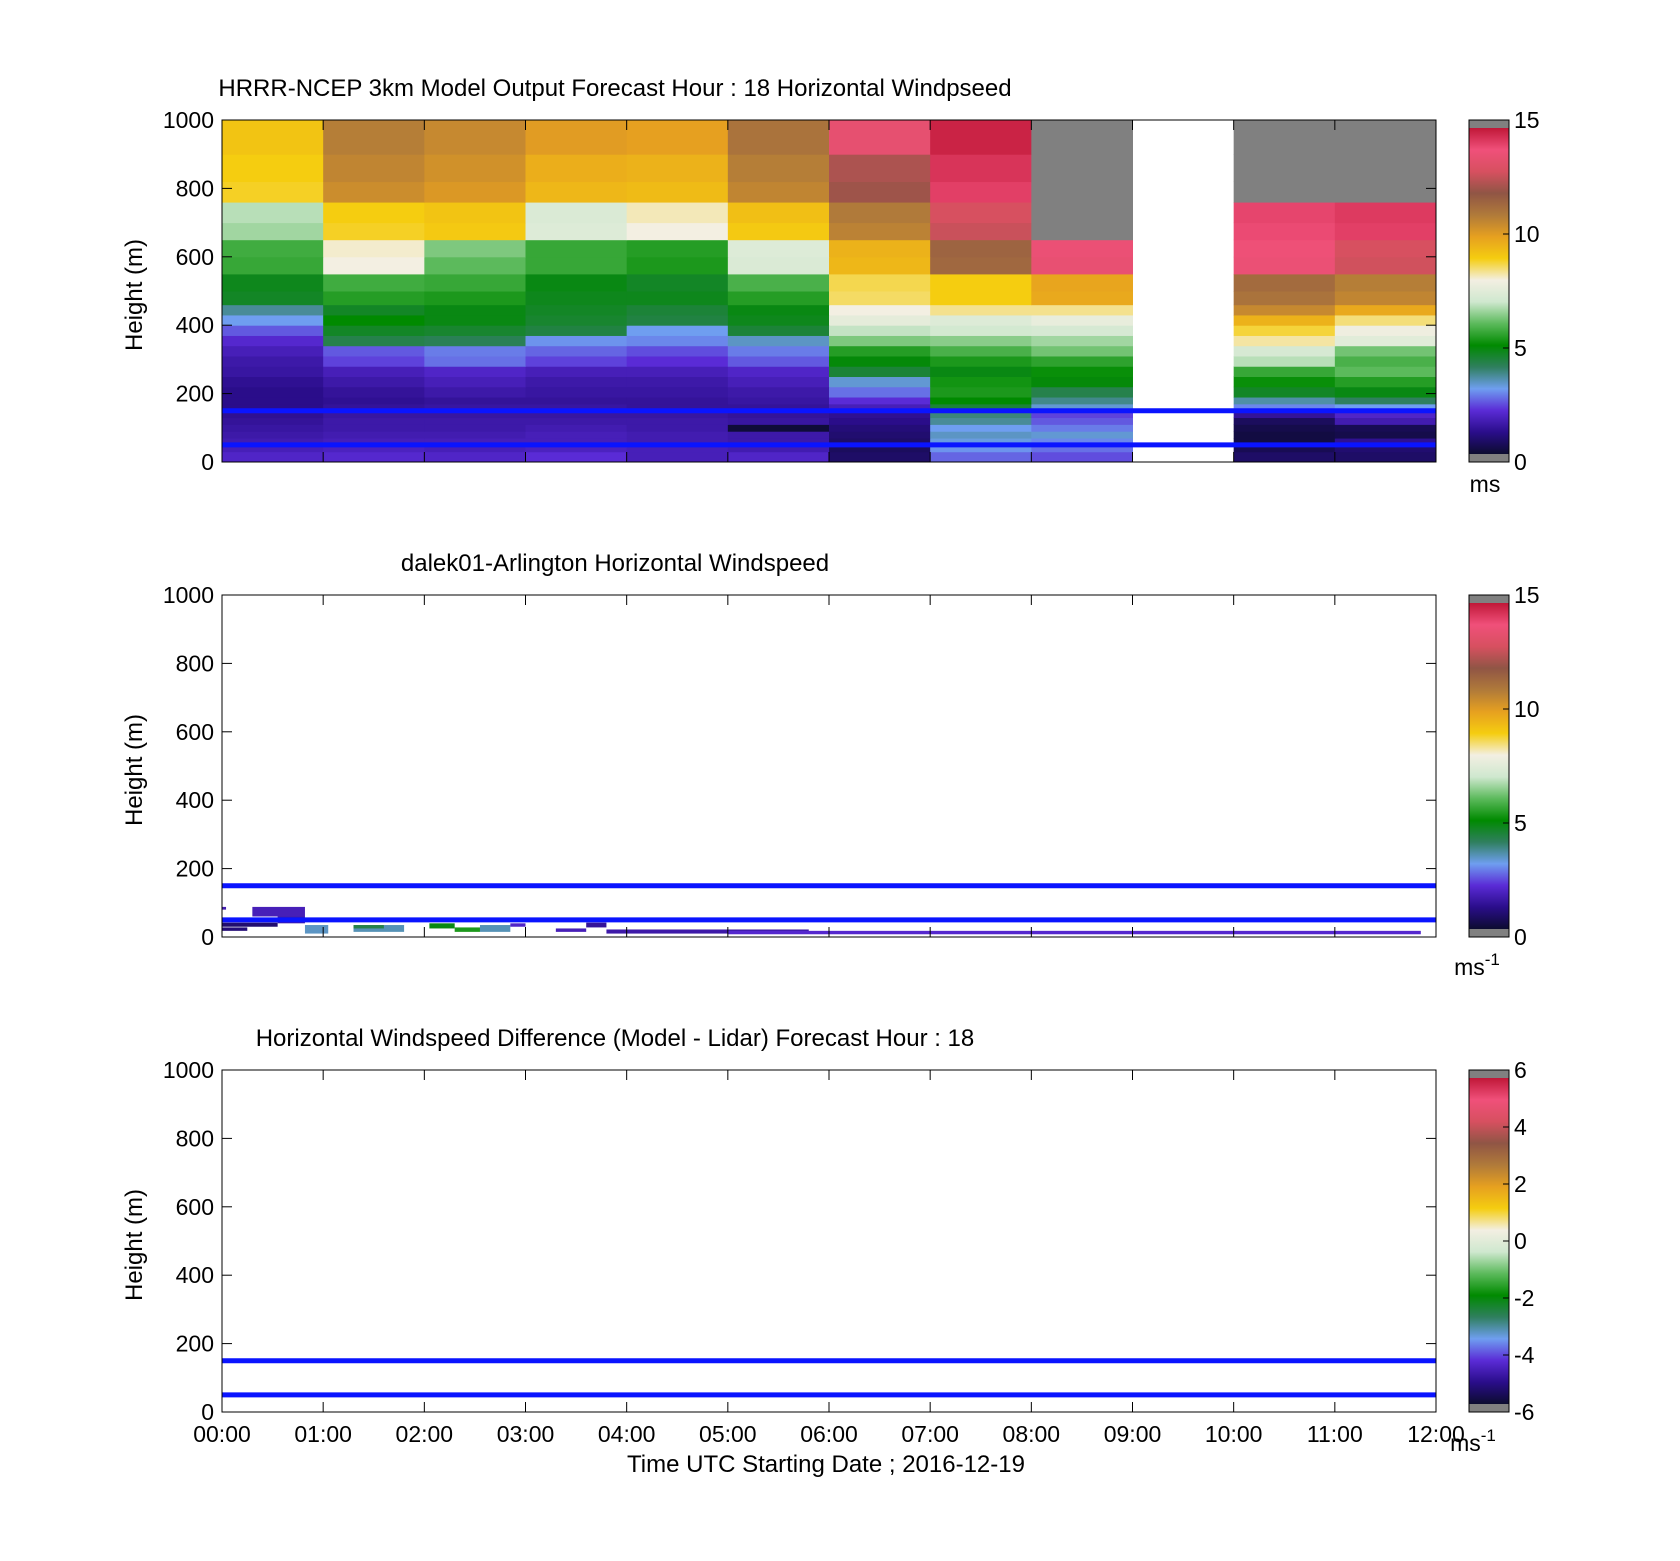 This screenshot has height=1561, width=1680. What do you see at coordinates (1527, 234) in the screenshot?
I see `colorbar-tick-label: 10` at bounding box center [1527, 234].